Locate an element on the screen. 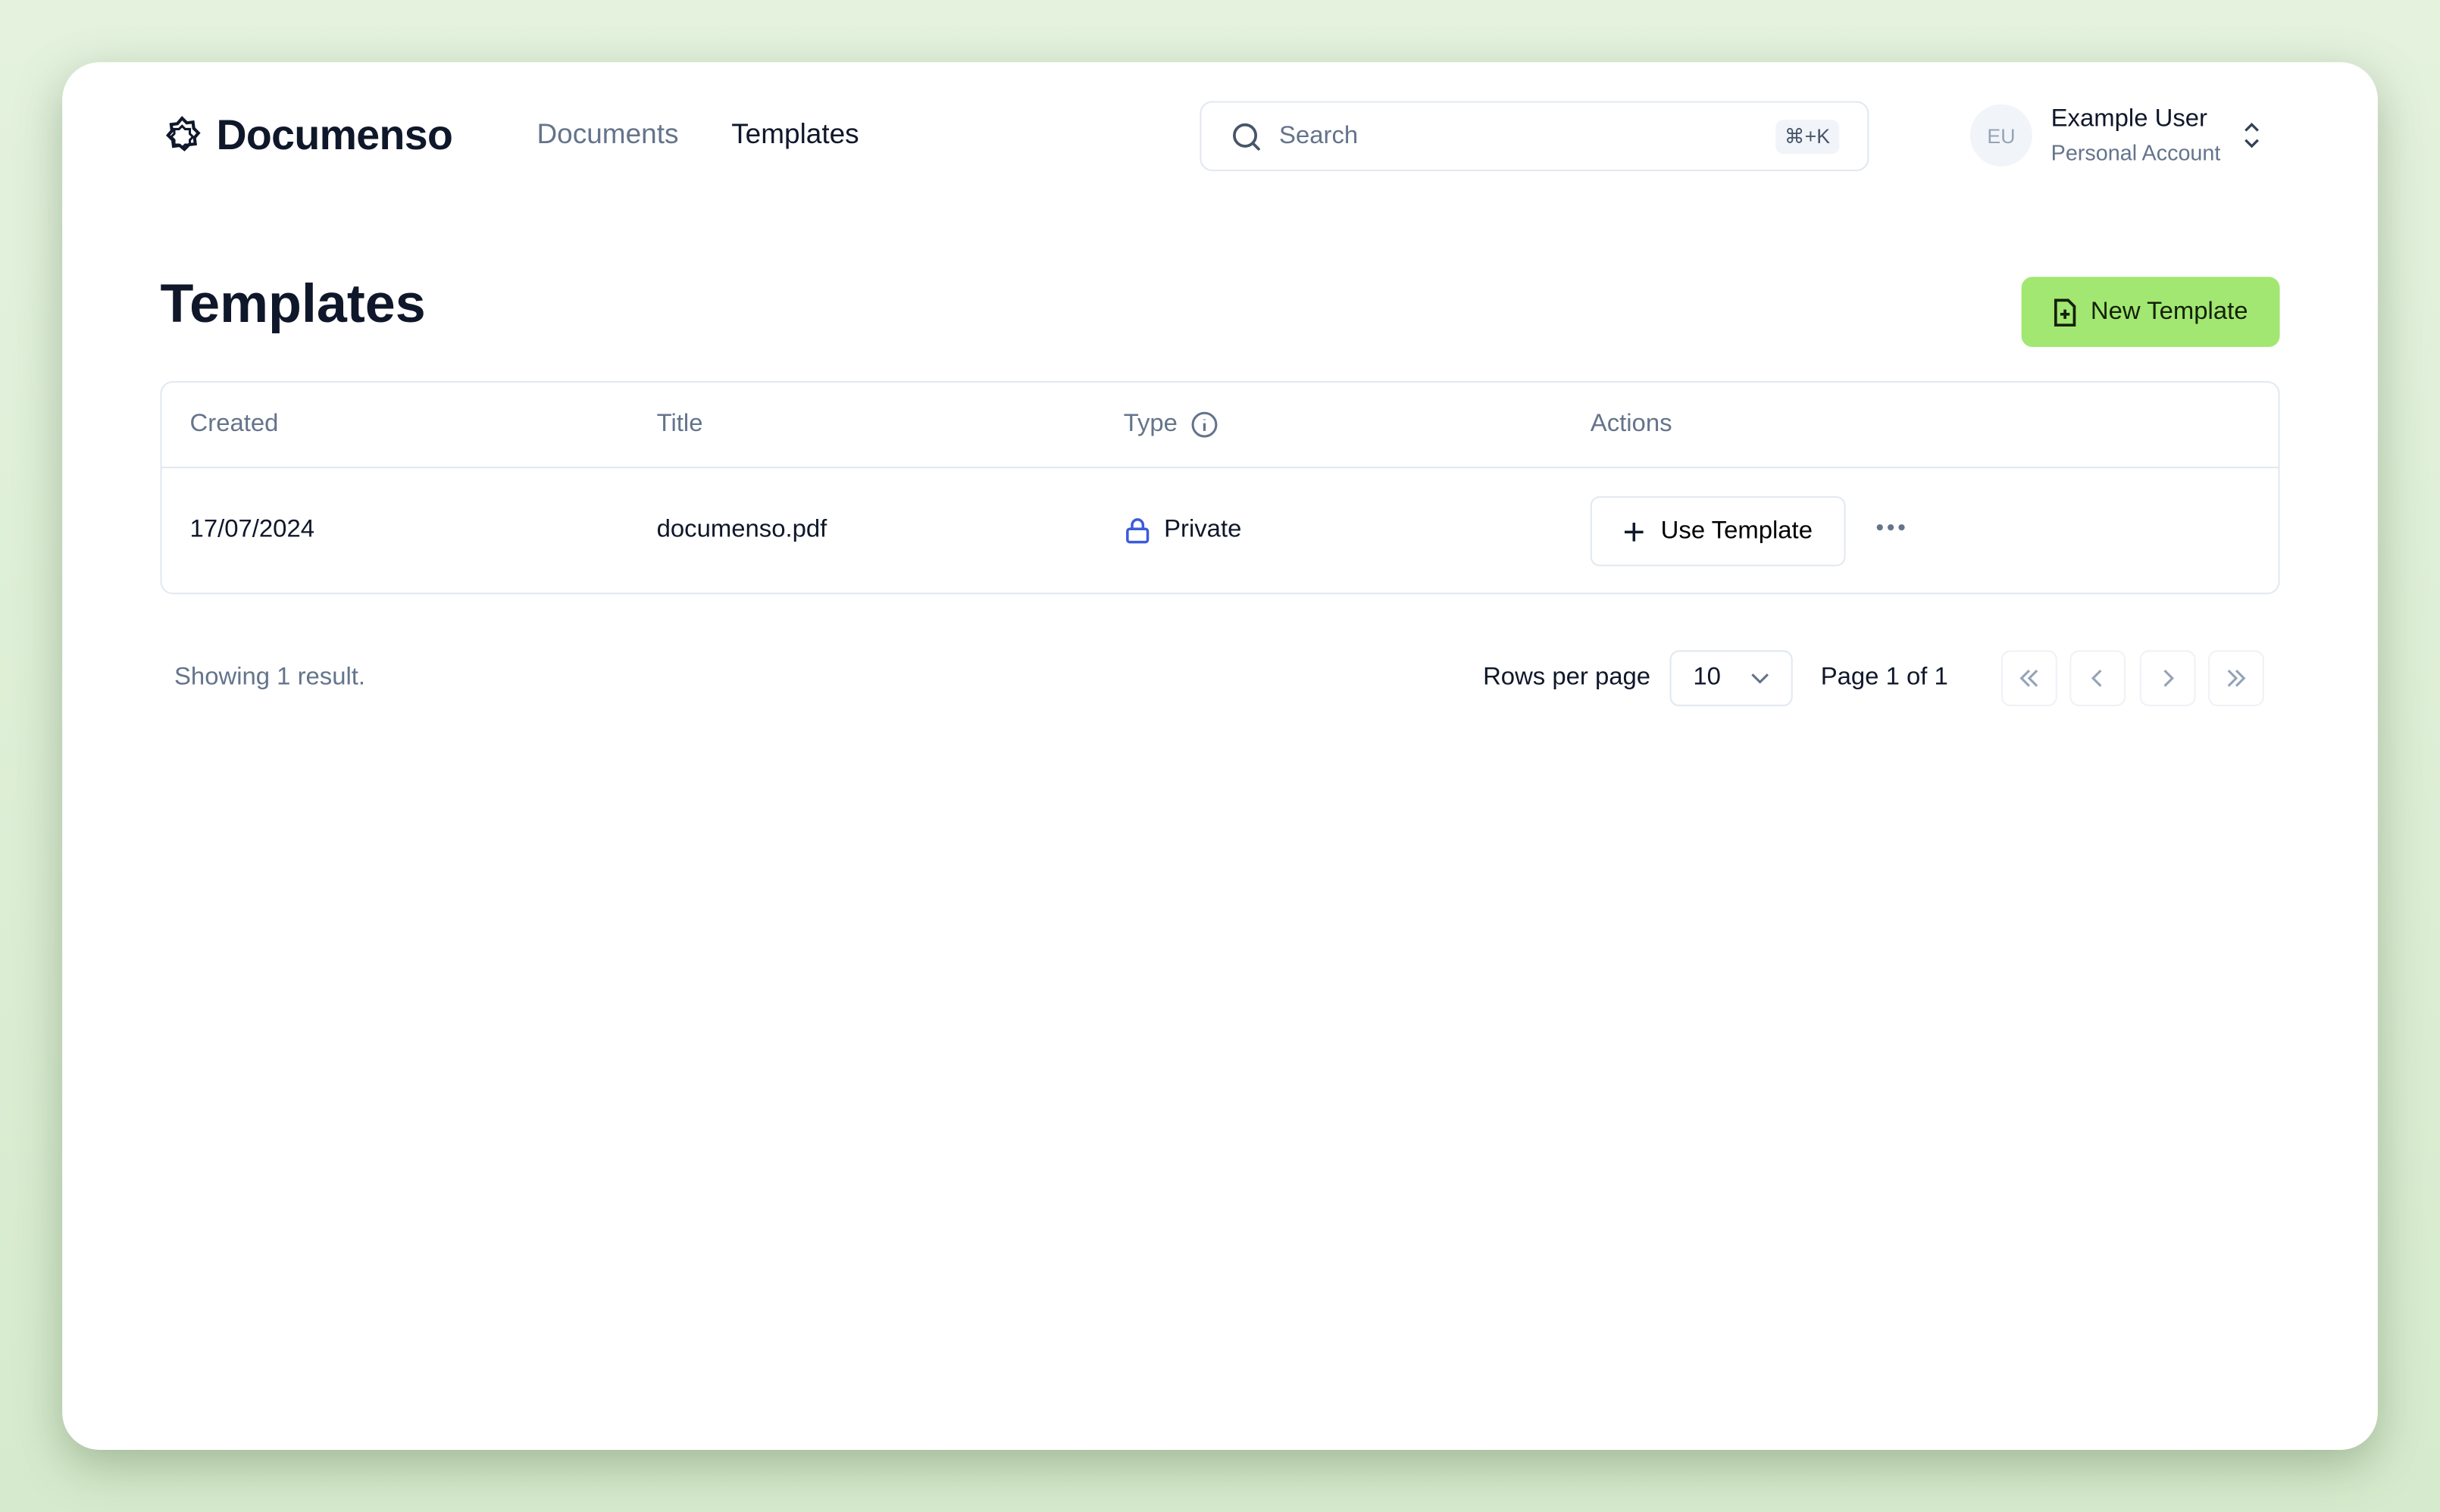  info-icon is located at coordinates (1204, 425).